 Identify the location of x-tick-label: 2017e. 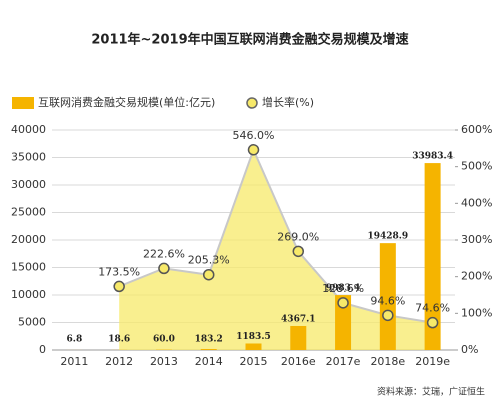
(343, 361).